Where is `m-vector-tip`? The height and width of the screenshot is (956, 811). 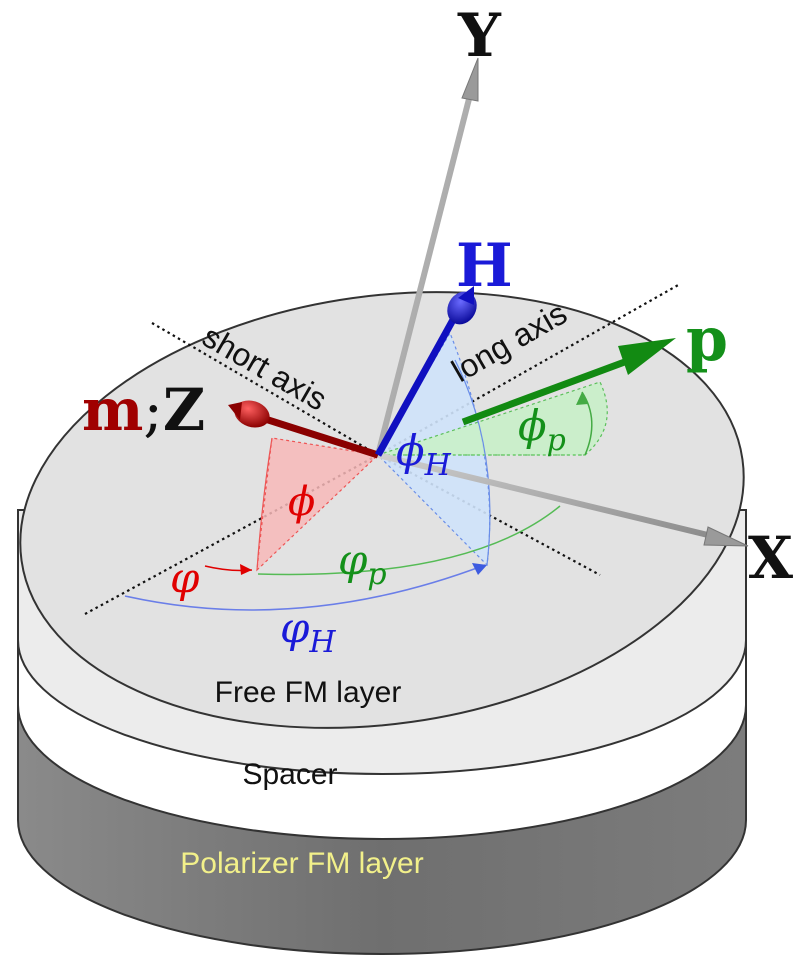
m-vector-tip is located at coordinates (235, 411).